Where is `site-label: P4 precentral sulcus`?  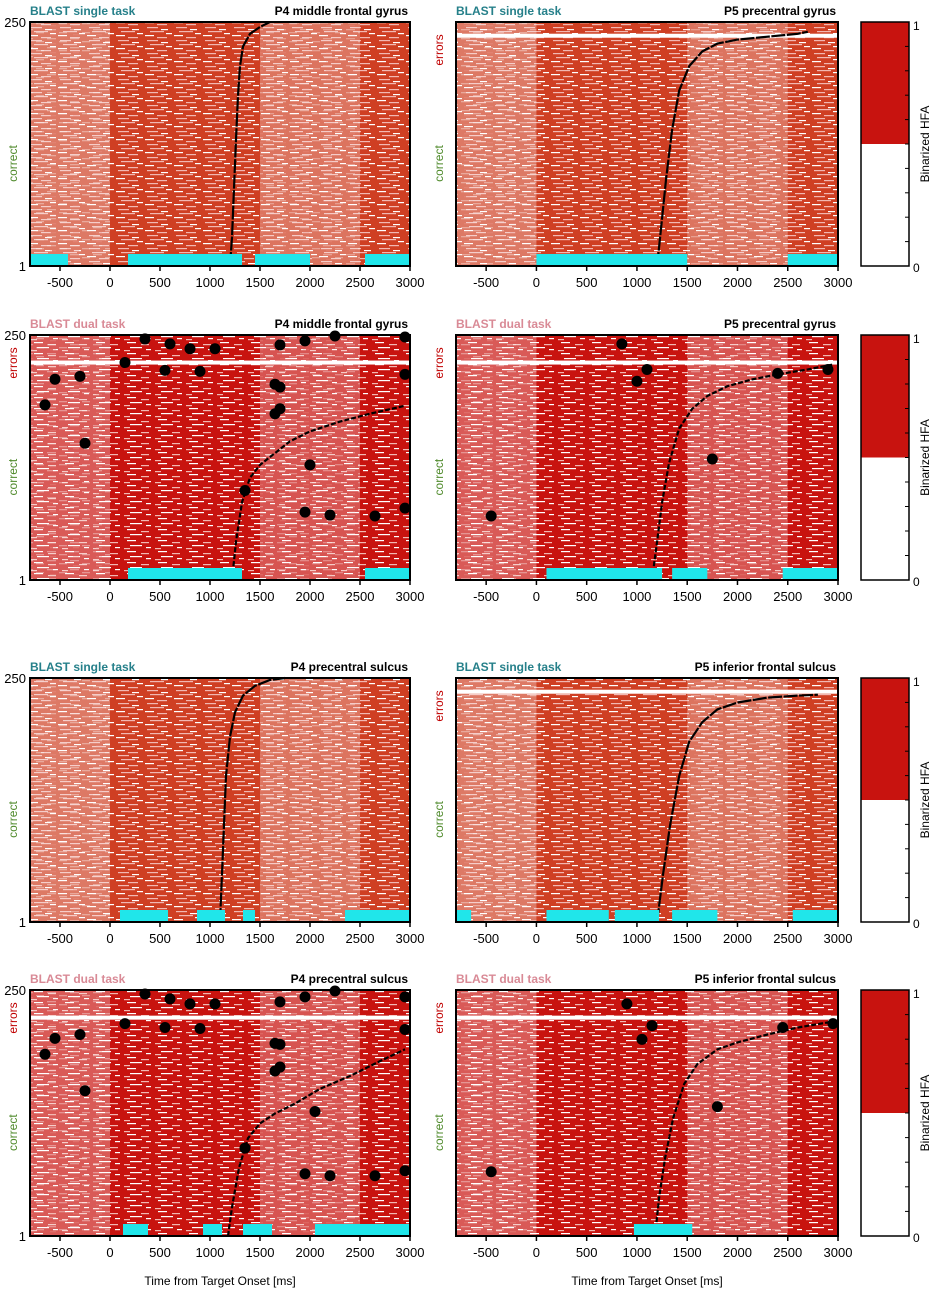 site-label: P4 precentral sulcus is located at coordinates (350, 979).